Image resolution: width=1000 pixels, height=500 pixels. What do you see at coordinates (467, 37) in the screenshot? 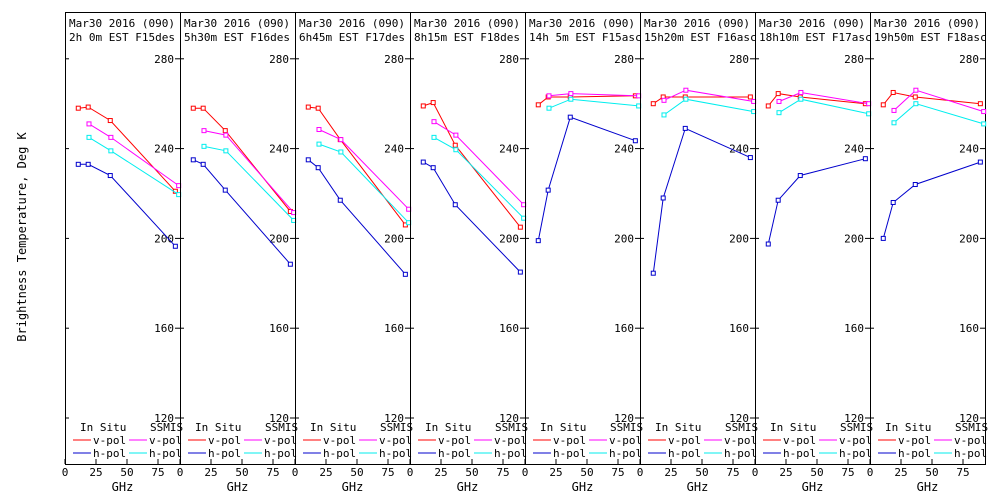
I see `panel-title-time: 8h15m EST F18des` at bounding box center [467, 37].